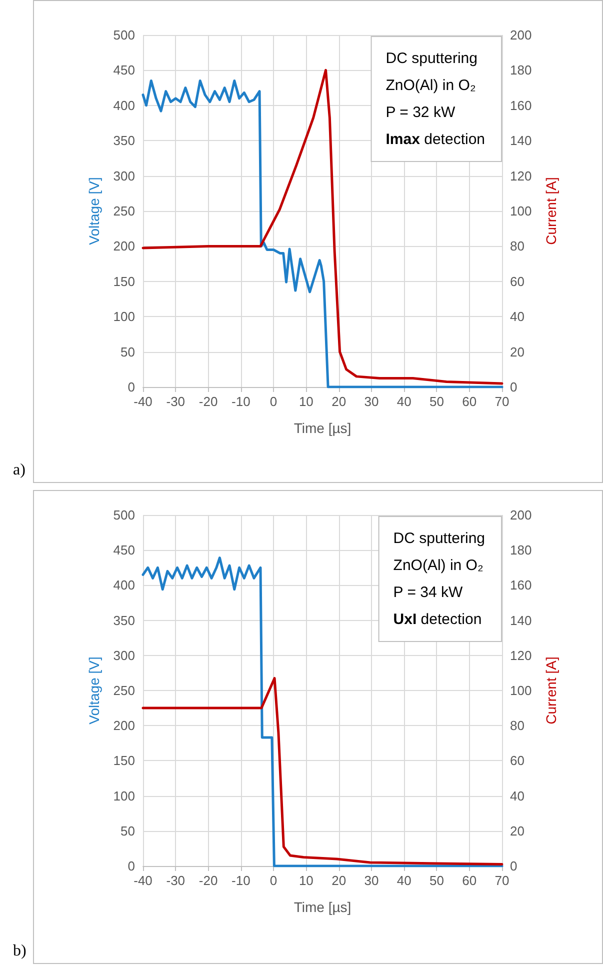 Image resolution: width=603 pixels, height=966 pixels. I want to click on text: b), so click(19, 951).